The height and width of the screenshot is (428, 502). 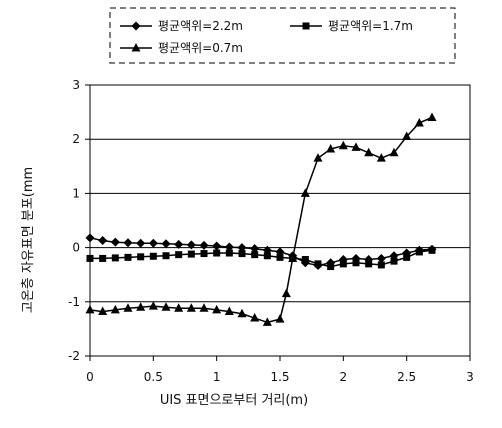 I want to click on y-tick-label: 2, so click(x=76, y=139).